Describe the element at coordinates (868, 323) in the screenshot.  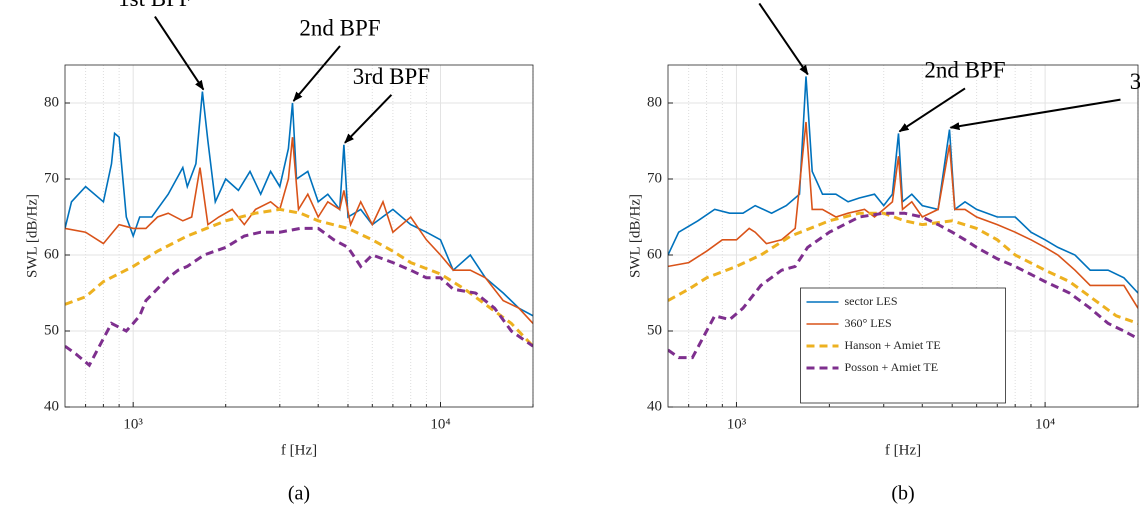
I see `legend-label: 360° LES` at that location.